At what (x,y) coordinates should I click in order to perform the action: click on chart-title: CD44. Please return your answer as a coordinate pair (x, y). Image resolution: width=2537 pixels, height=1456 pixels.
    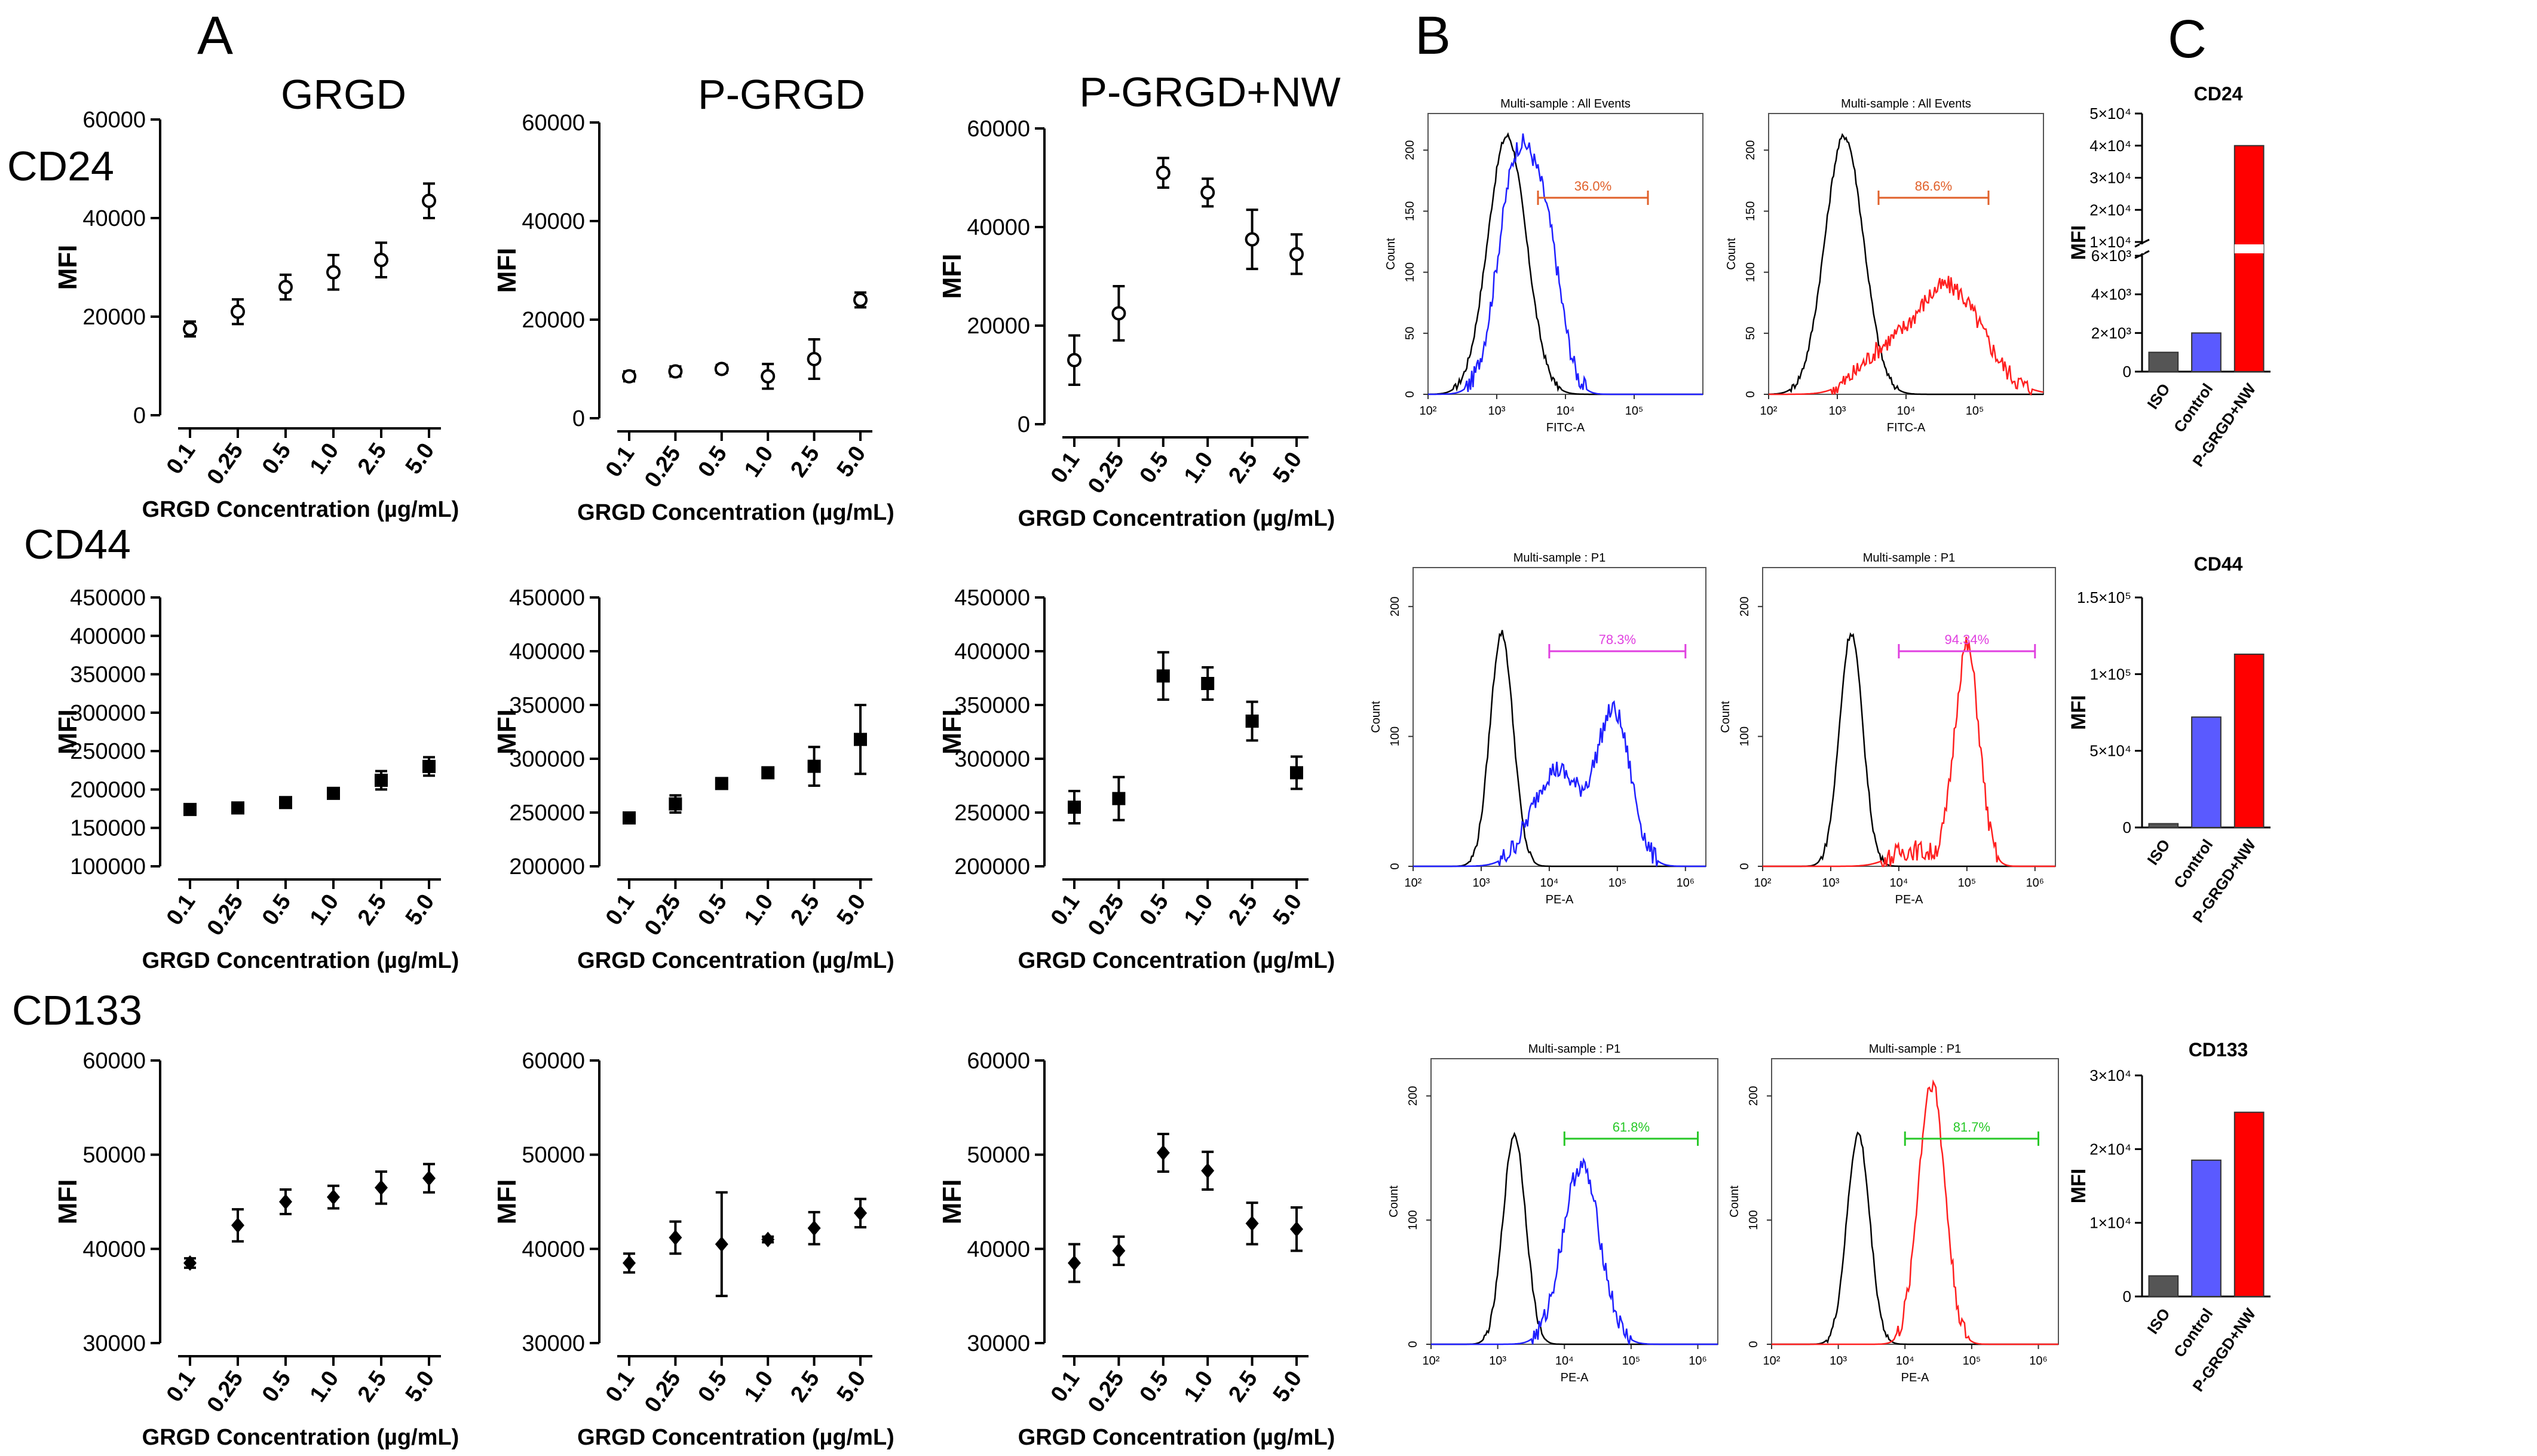
    Looking at the image, I should click on (2218, 564).